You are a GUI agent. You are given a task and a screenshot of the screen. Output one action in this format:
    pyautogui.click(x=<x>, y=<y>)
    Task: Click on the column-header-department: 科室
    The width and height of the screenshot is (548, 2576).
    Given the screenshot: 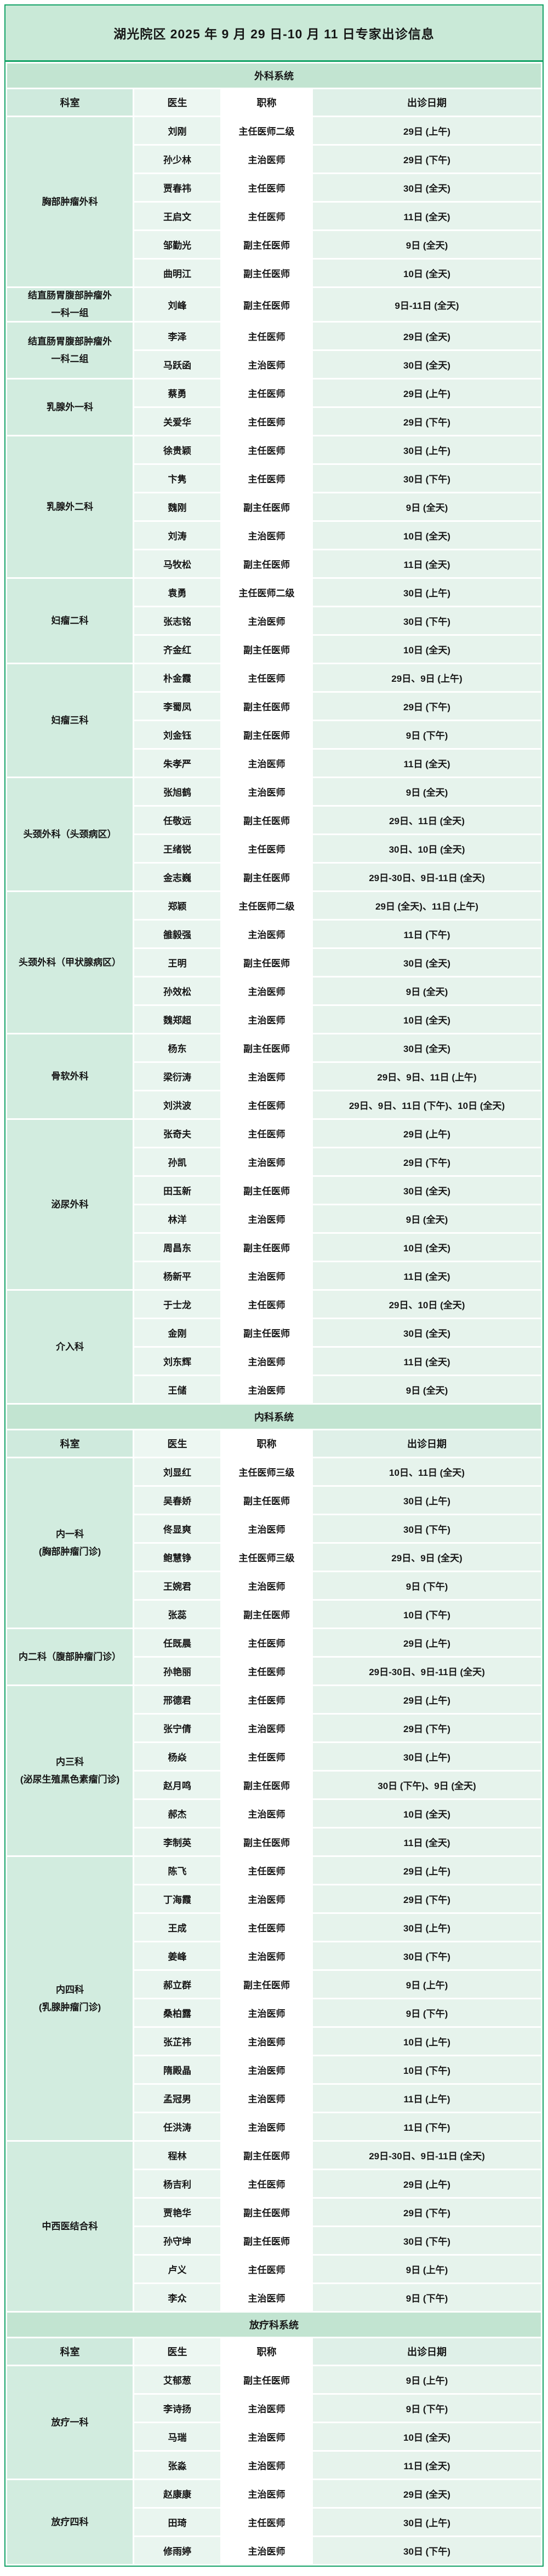 What is the action you would take?
    pyautogui.click(x=70, y=1444)
    